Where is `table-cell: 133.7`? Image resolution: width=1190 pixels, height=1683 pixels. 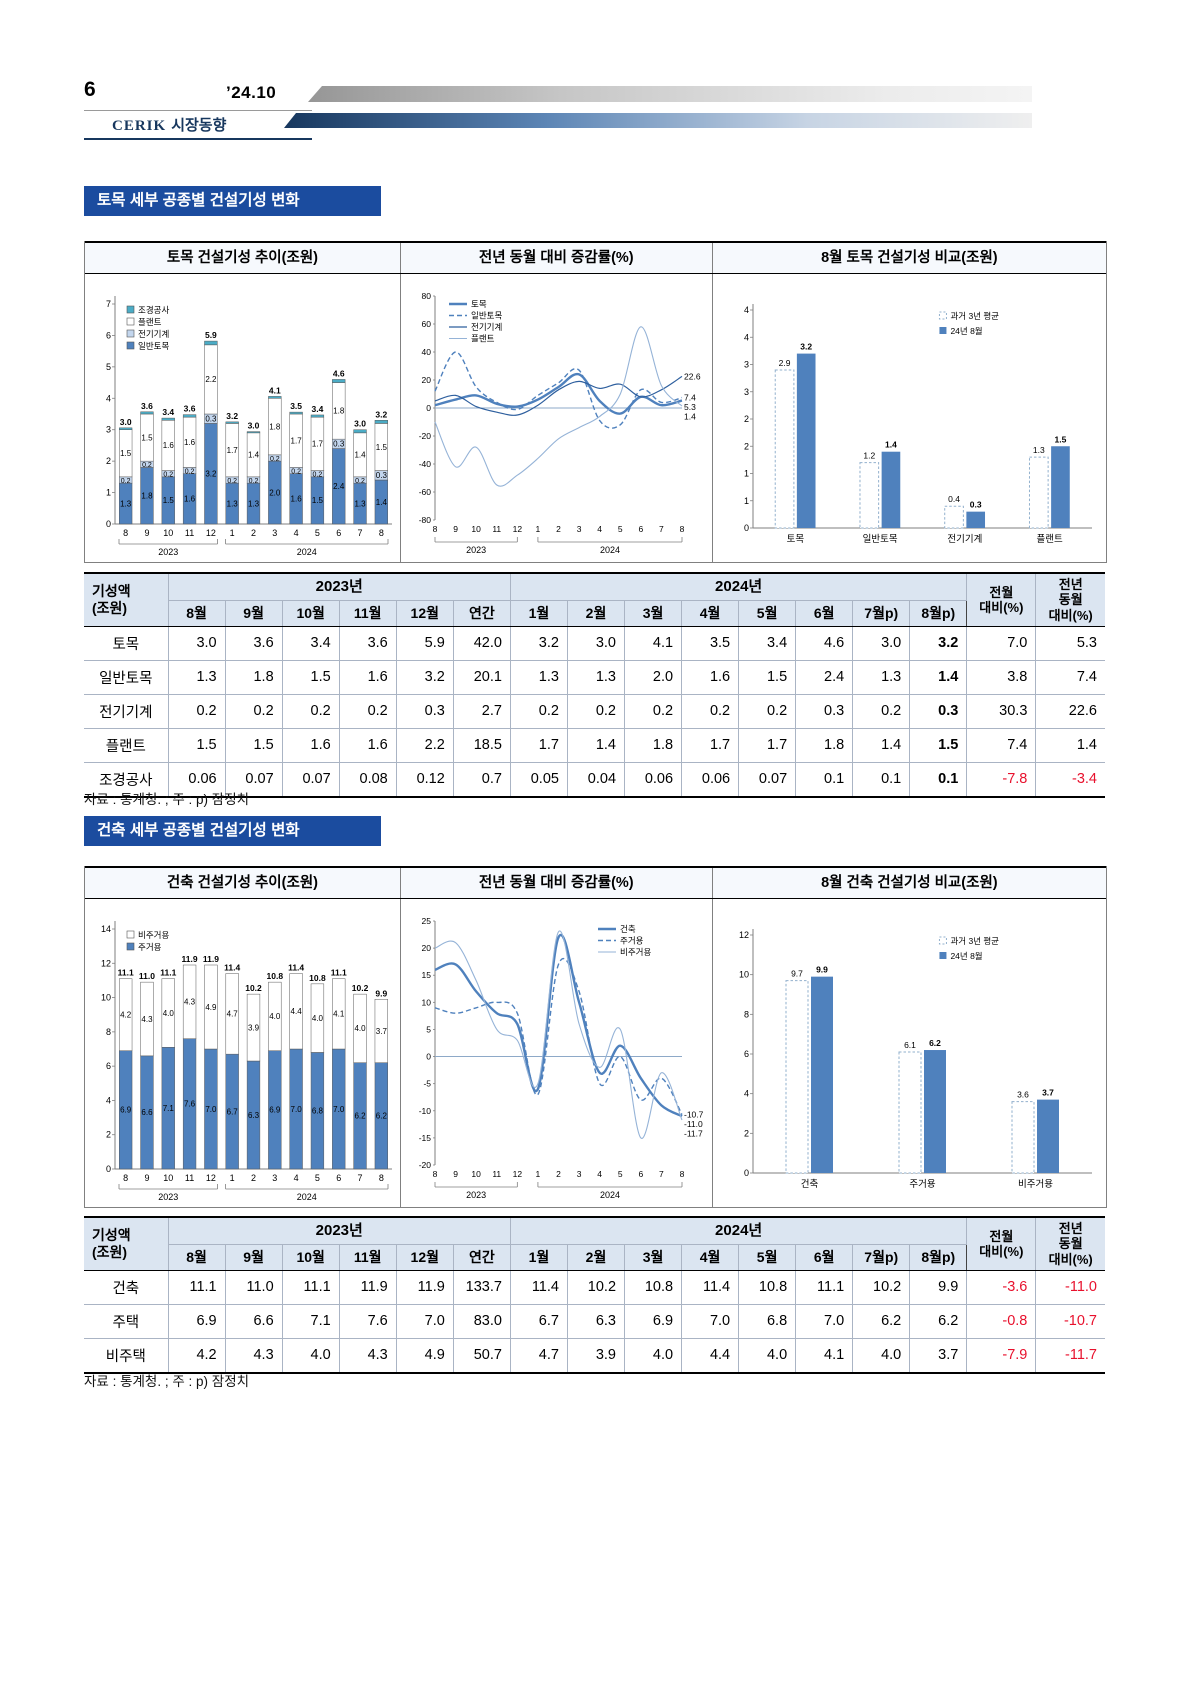
table-cell: 133.7 is located at coordinates (481, 1287).